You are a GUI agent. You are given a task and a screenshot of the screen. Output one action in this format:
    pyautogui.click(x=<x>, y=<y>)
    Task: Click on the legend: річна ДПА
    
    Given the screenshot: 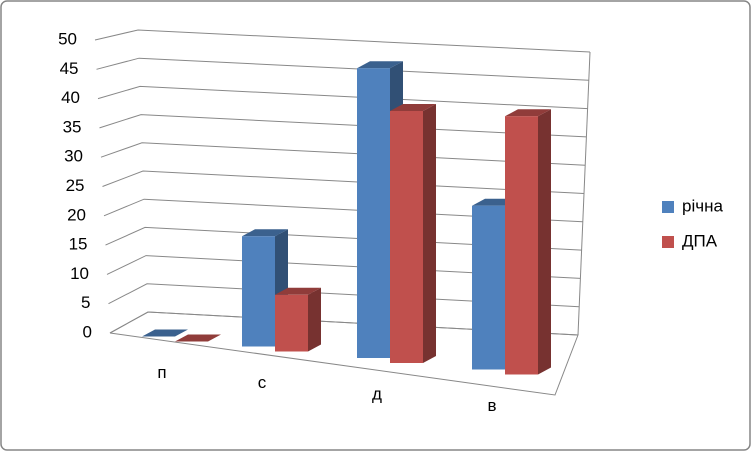 What is the action you would take?
    pyautogui.click(x=692, y=223)
    